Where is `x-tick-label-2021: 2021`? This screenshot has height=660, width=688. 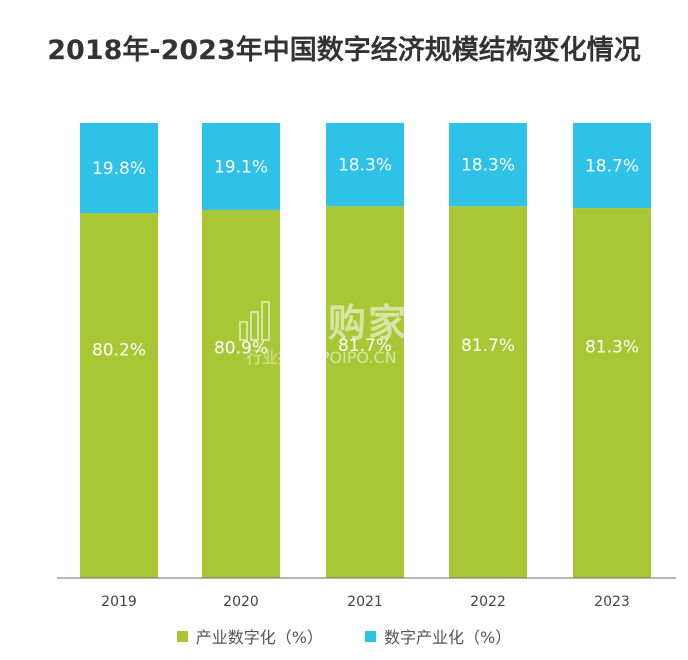
x-tick-label-2021: 2021 is located at coordinates (365, 602).